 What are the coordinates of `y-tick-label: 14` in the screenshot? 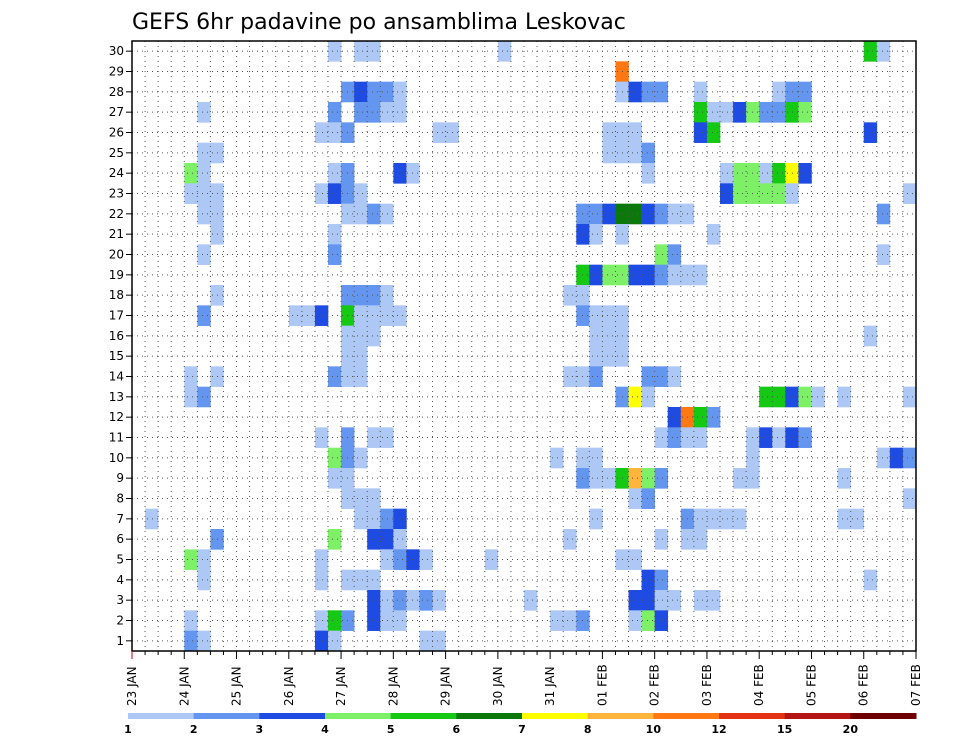 It's located at (116, 377).